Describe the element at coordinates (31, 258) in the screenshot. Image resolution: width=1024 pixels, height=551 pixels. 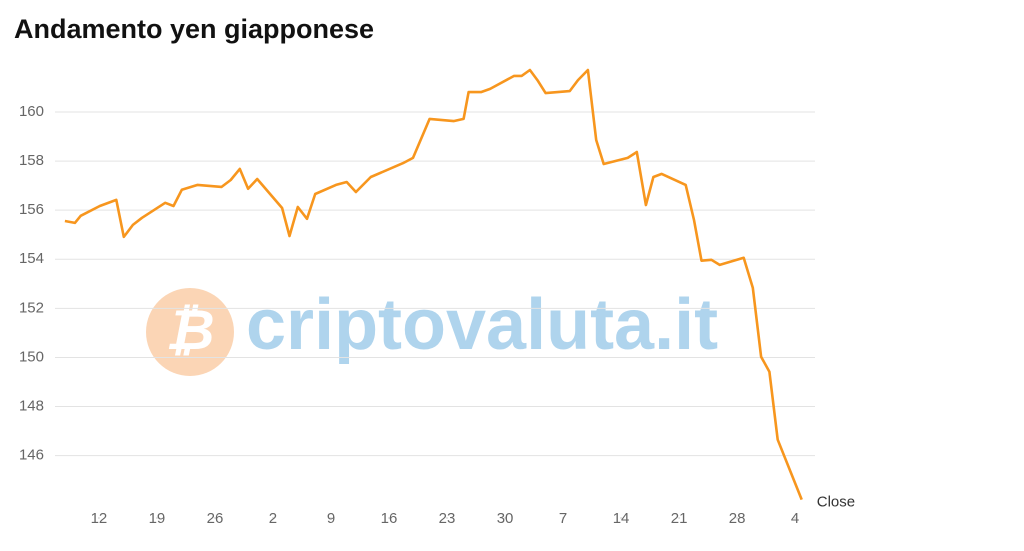
I see `y-tick-label: 154` at that location.